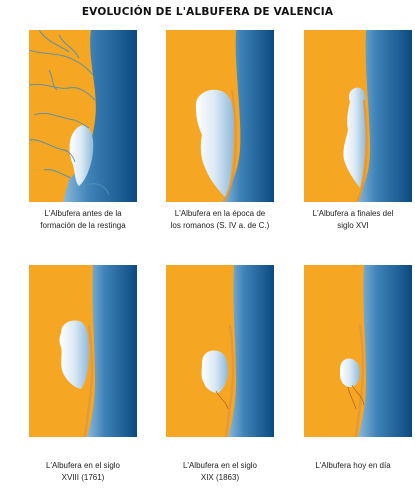  I want to click on caption-1-line-2: formación de la restinga, so click(83, 225).